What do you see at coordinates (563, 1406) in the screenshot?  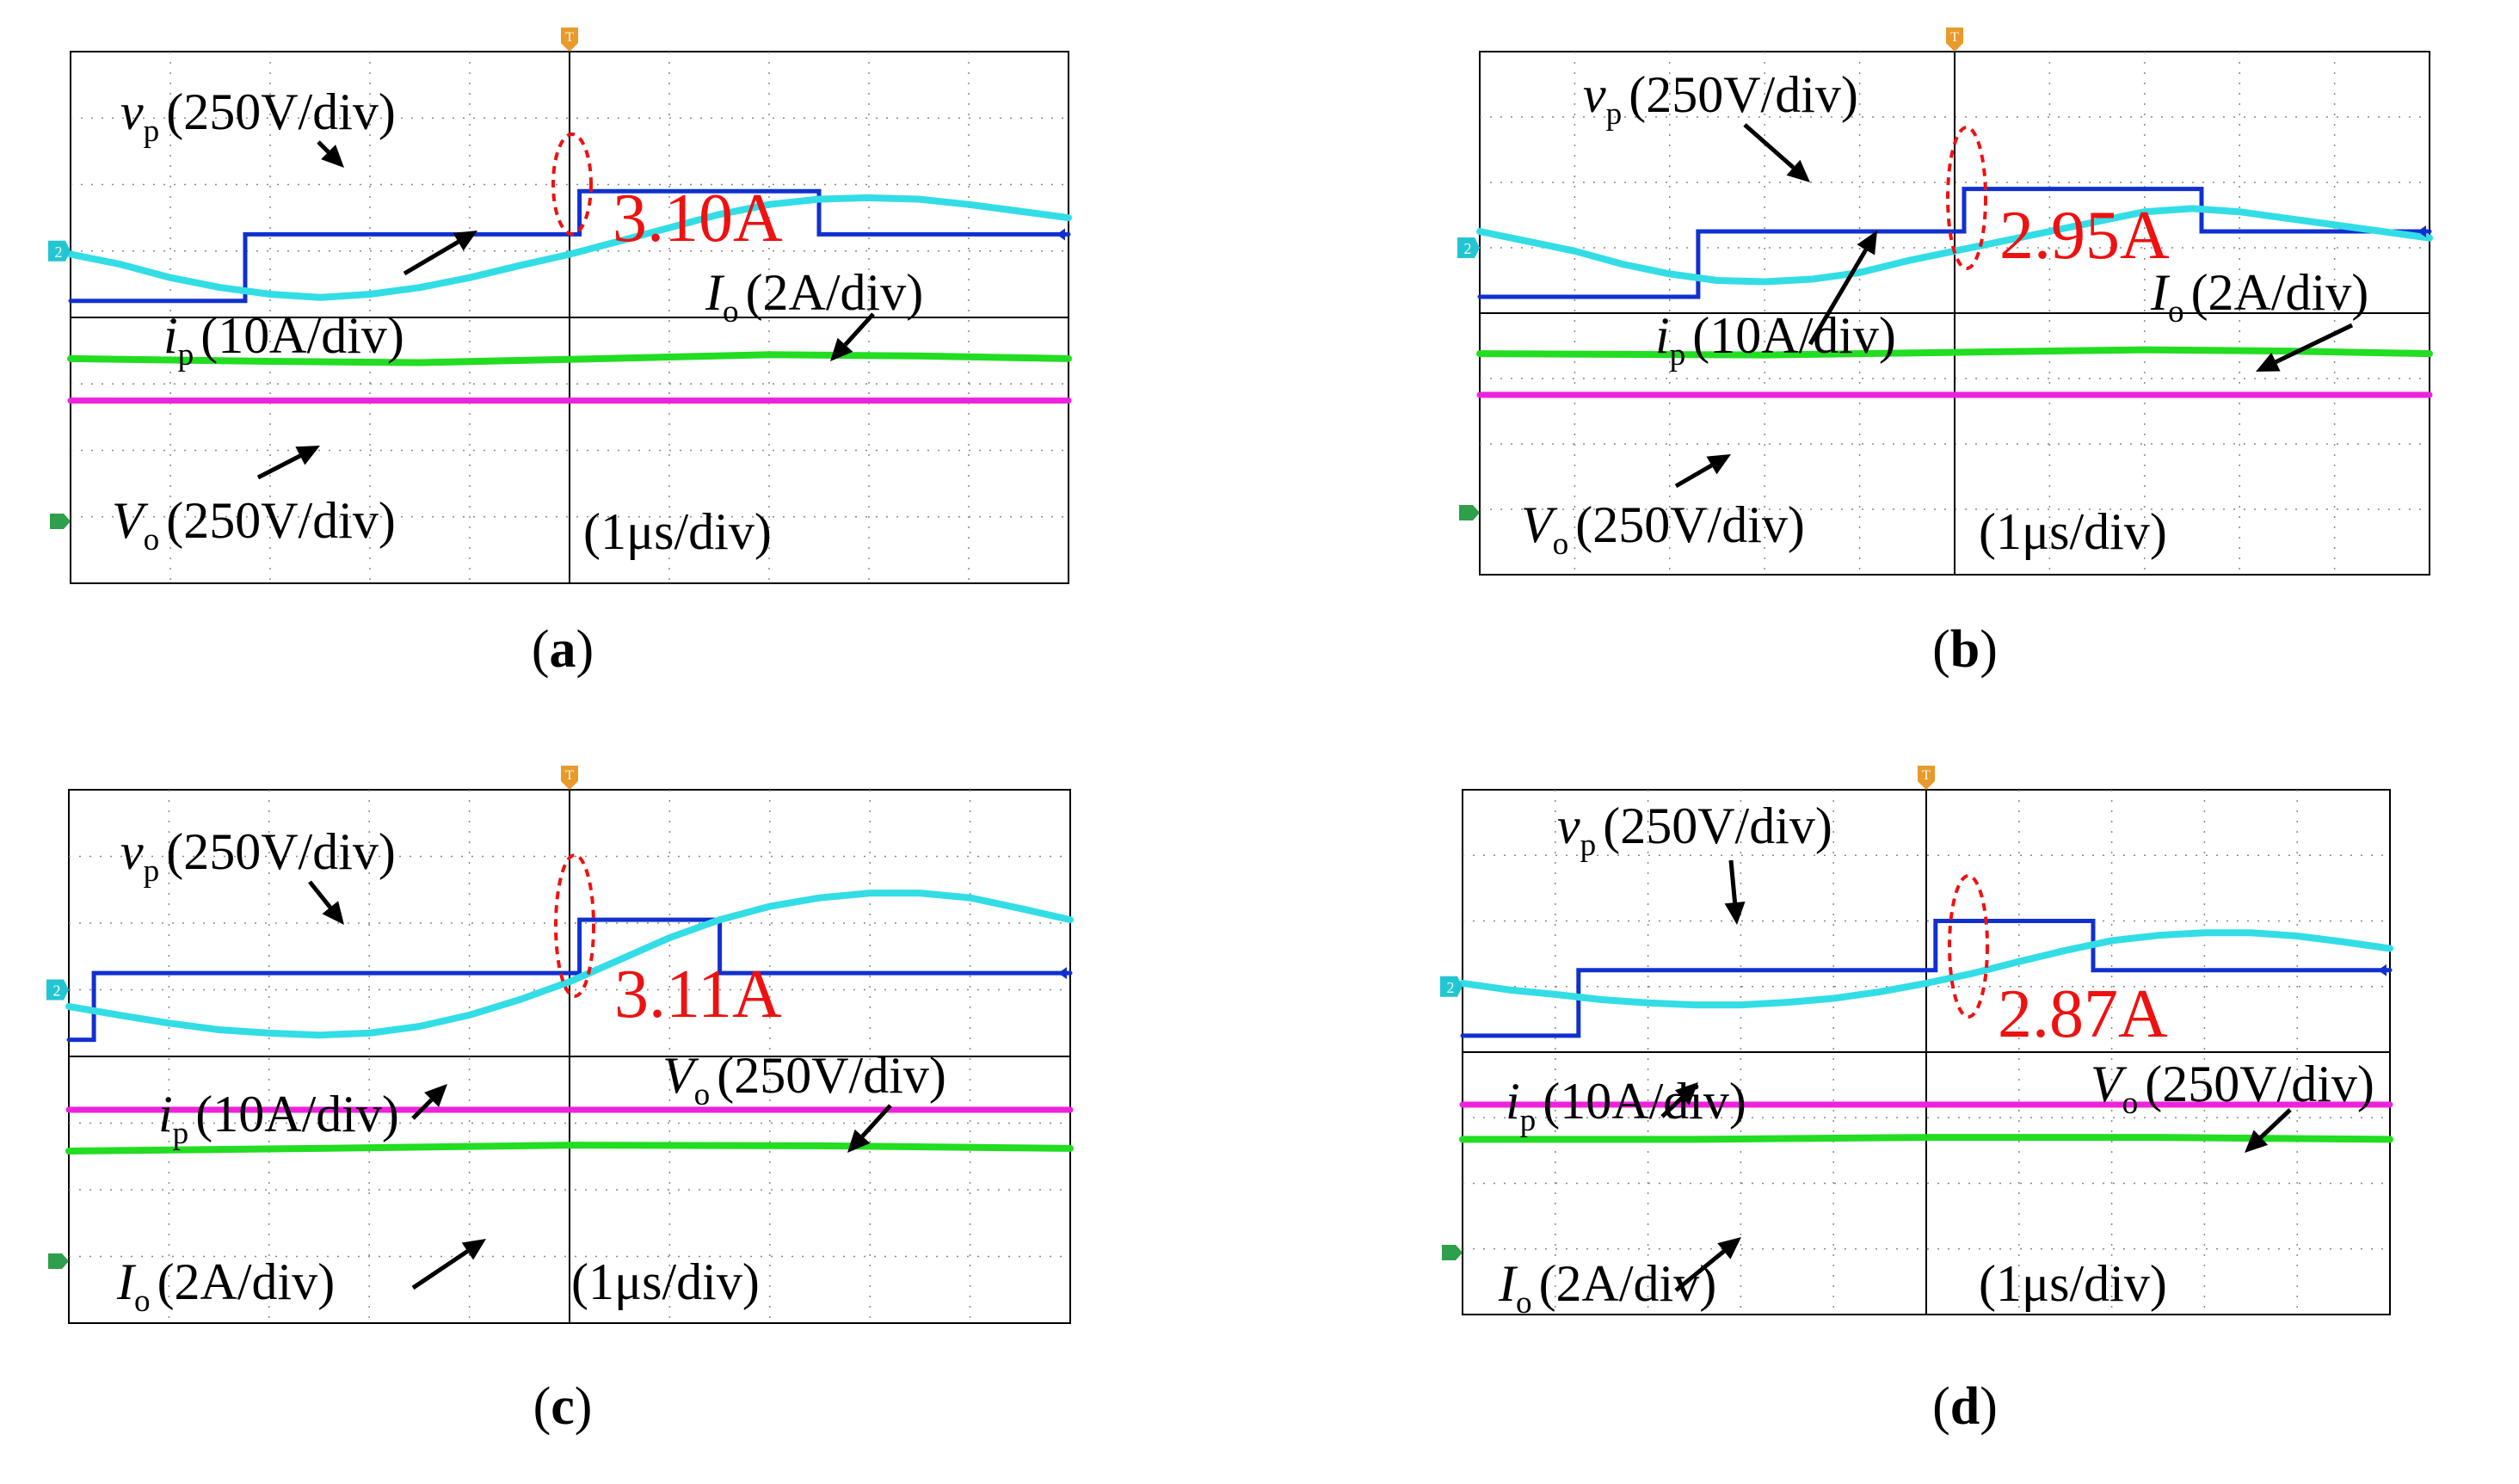 I see `caption-c: (c)` at bounding box center [563, 1406].